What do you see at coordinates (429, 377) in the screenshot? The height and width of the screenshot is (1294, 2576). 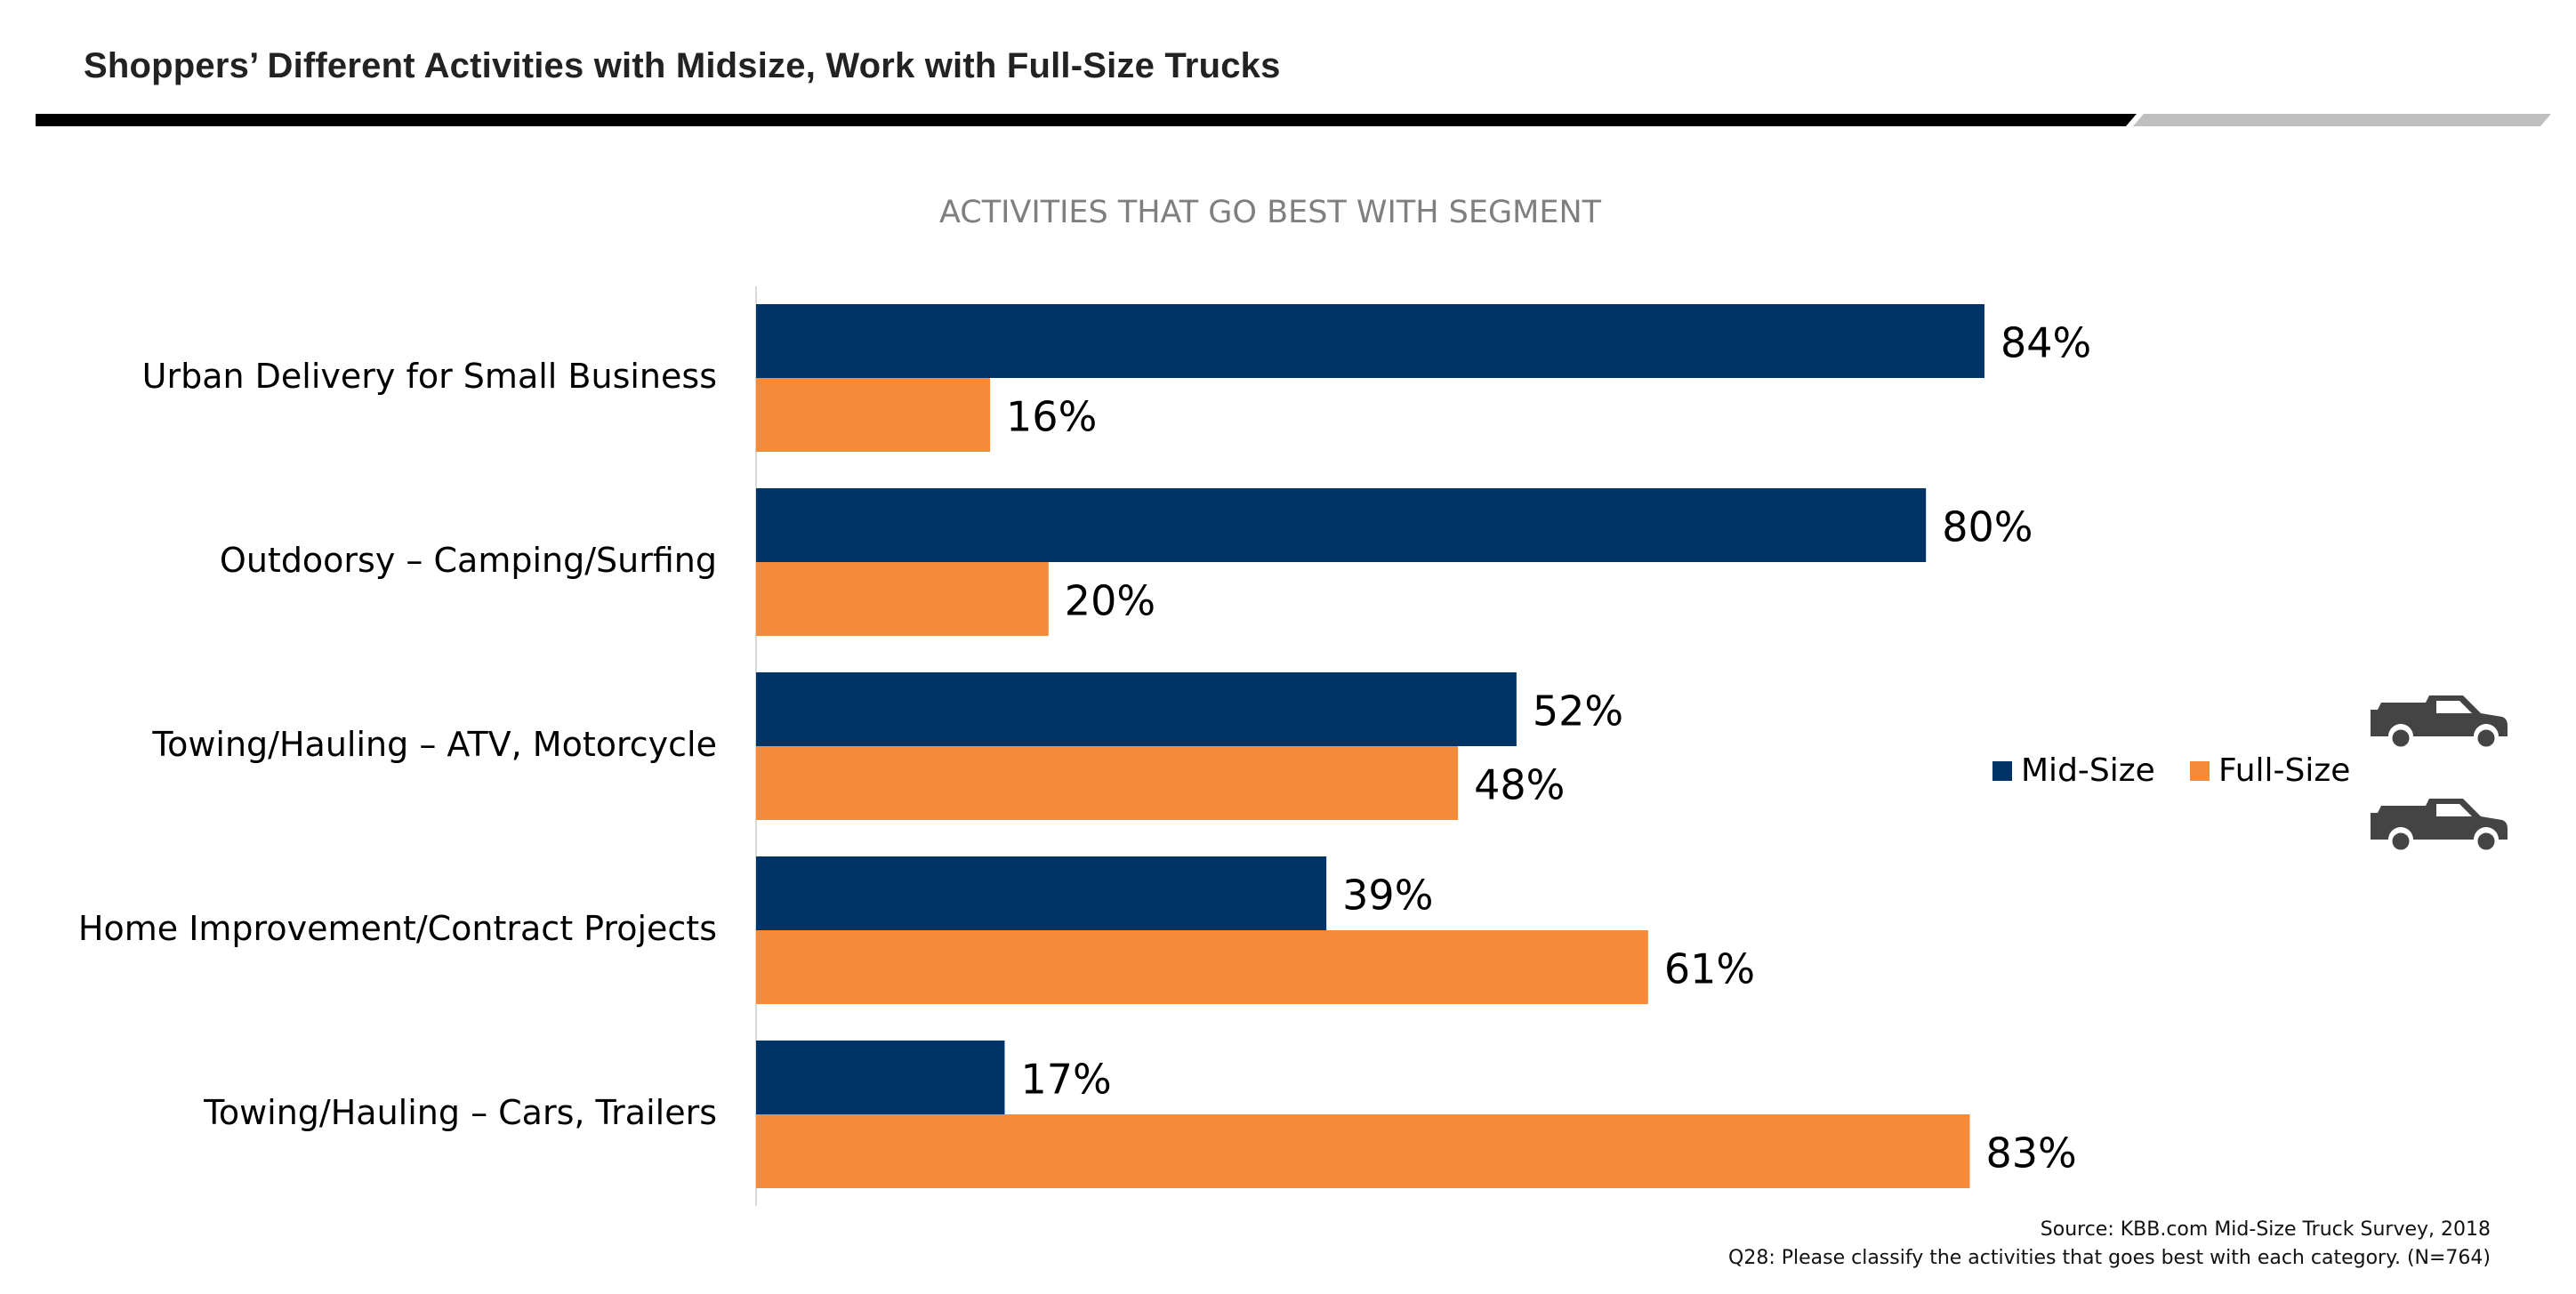 I see `category-label: Urban Delivery for Small Business` at bounding box center [429, 377].